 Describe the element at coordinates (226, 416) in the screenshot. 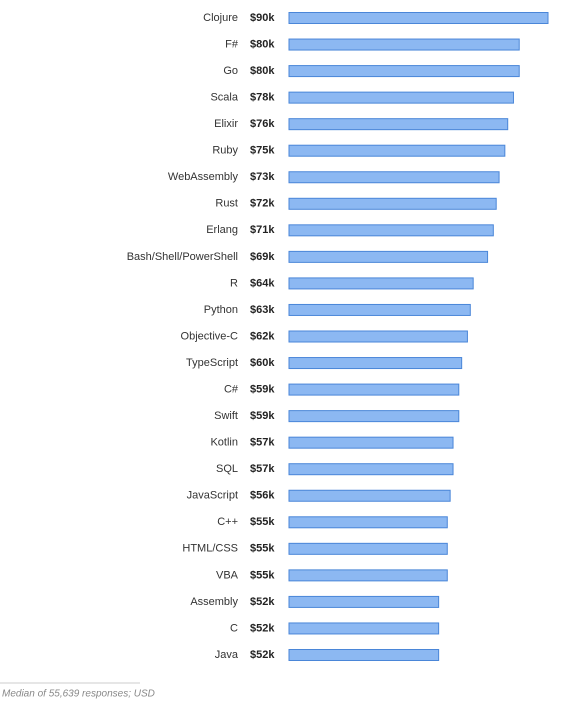

I see `category-label: Swift` at that location.